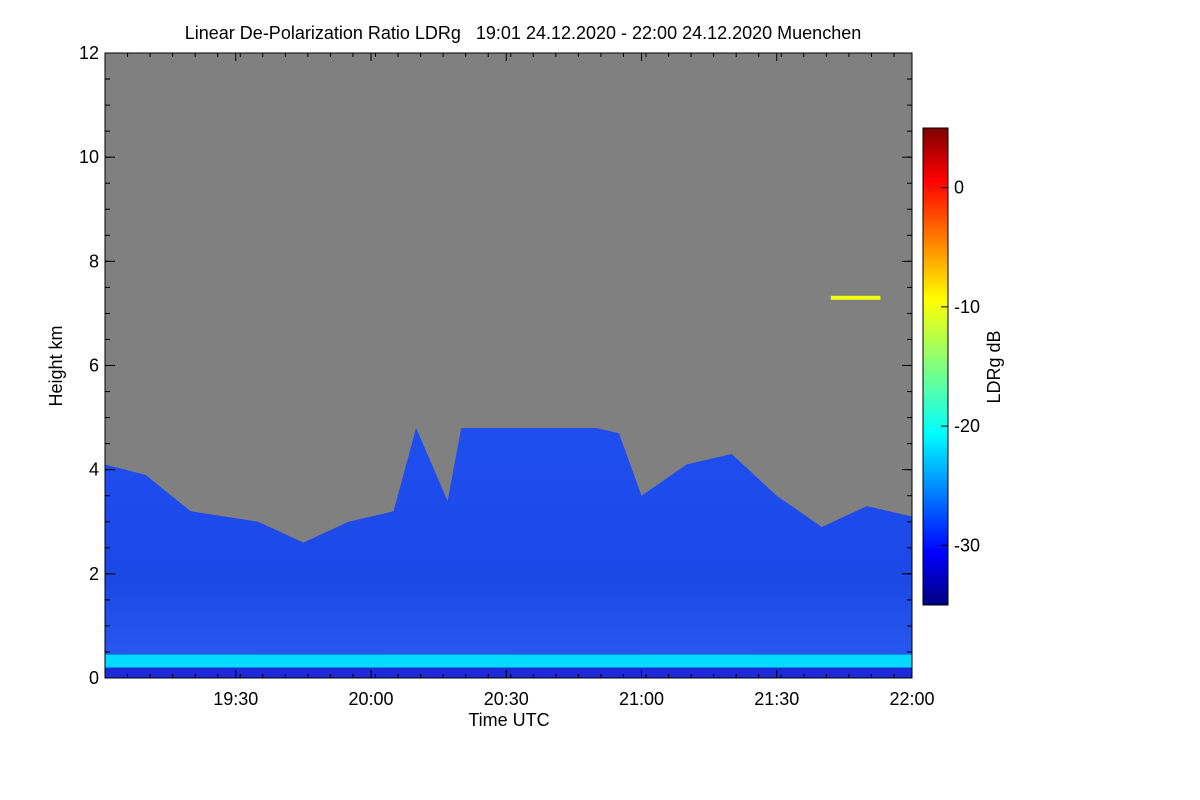 This screenshot has height=800, width=1200. I want to click on y-tick-label: 4, so click(94, 470).